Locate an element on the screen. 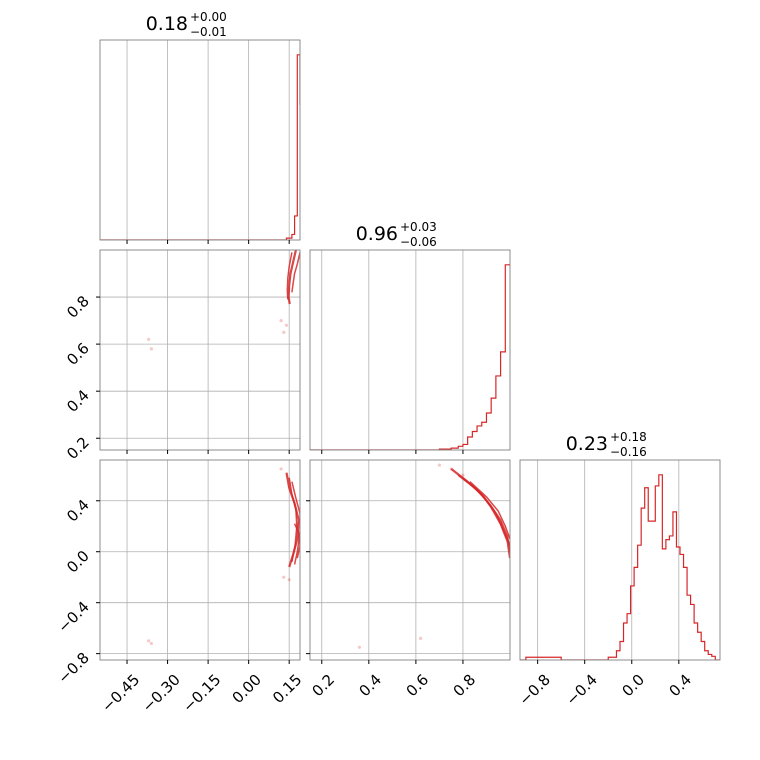 Image resolution: width=760 pixels, height=760 pixels. panel-title-value: 0.23 is located at coordinates (587, 444).